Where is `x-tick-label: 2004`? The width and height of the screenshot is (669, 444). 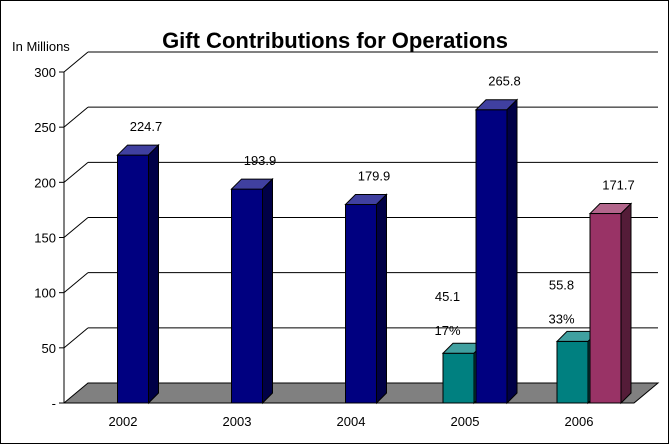 x-tick-label: 2004 is located at coordinates (351, 421).